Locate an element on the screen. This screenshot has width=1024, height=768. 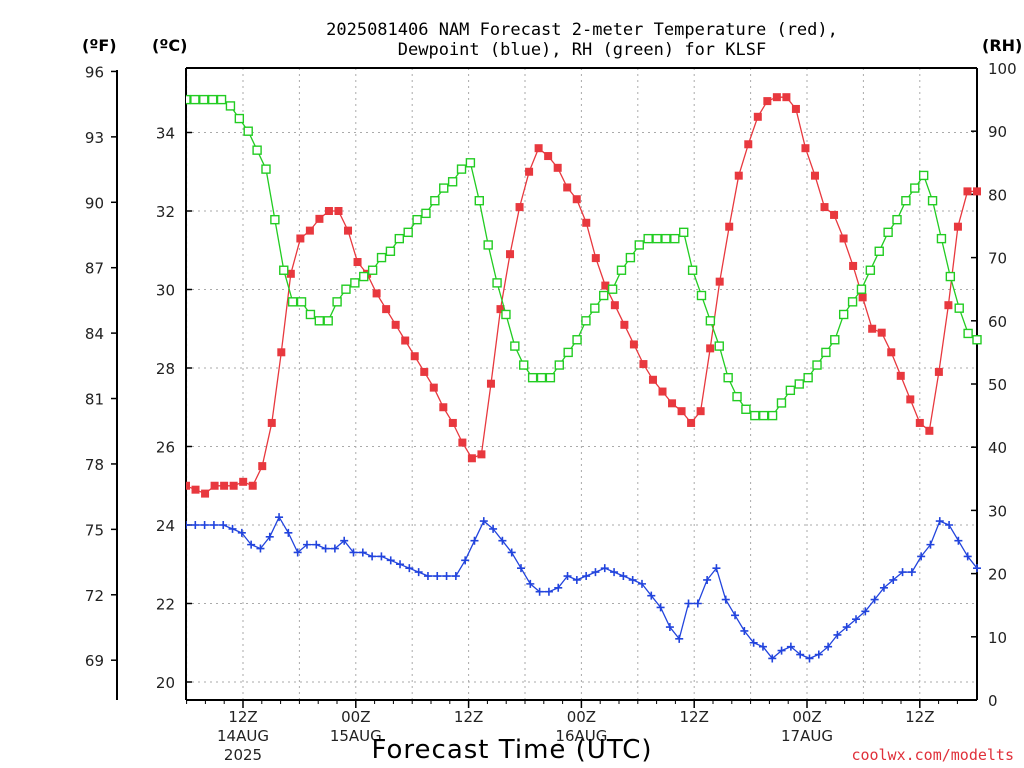
fahrenheit-tick-label: 75 is located at coordinates (94, 530).